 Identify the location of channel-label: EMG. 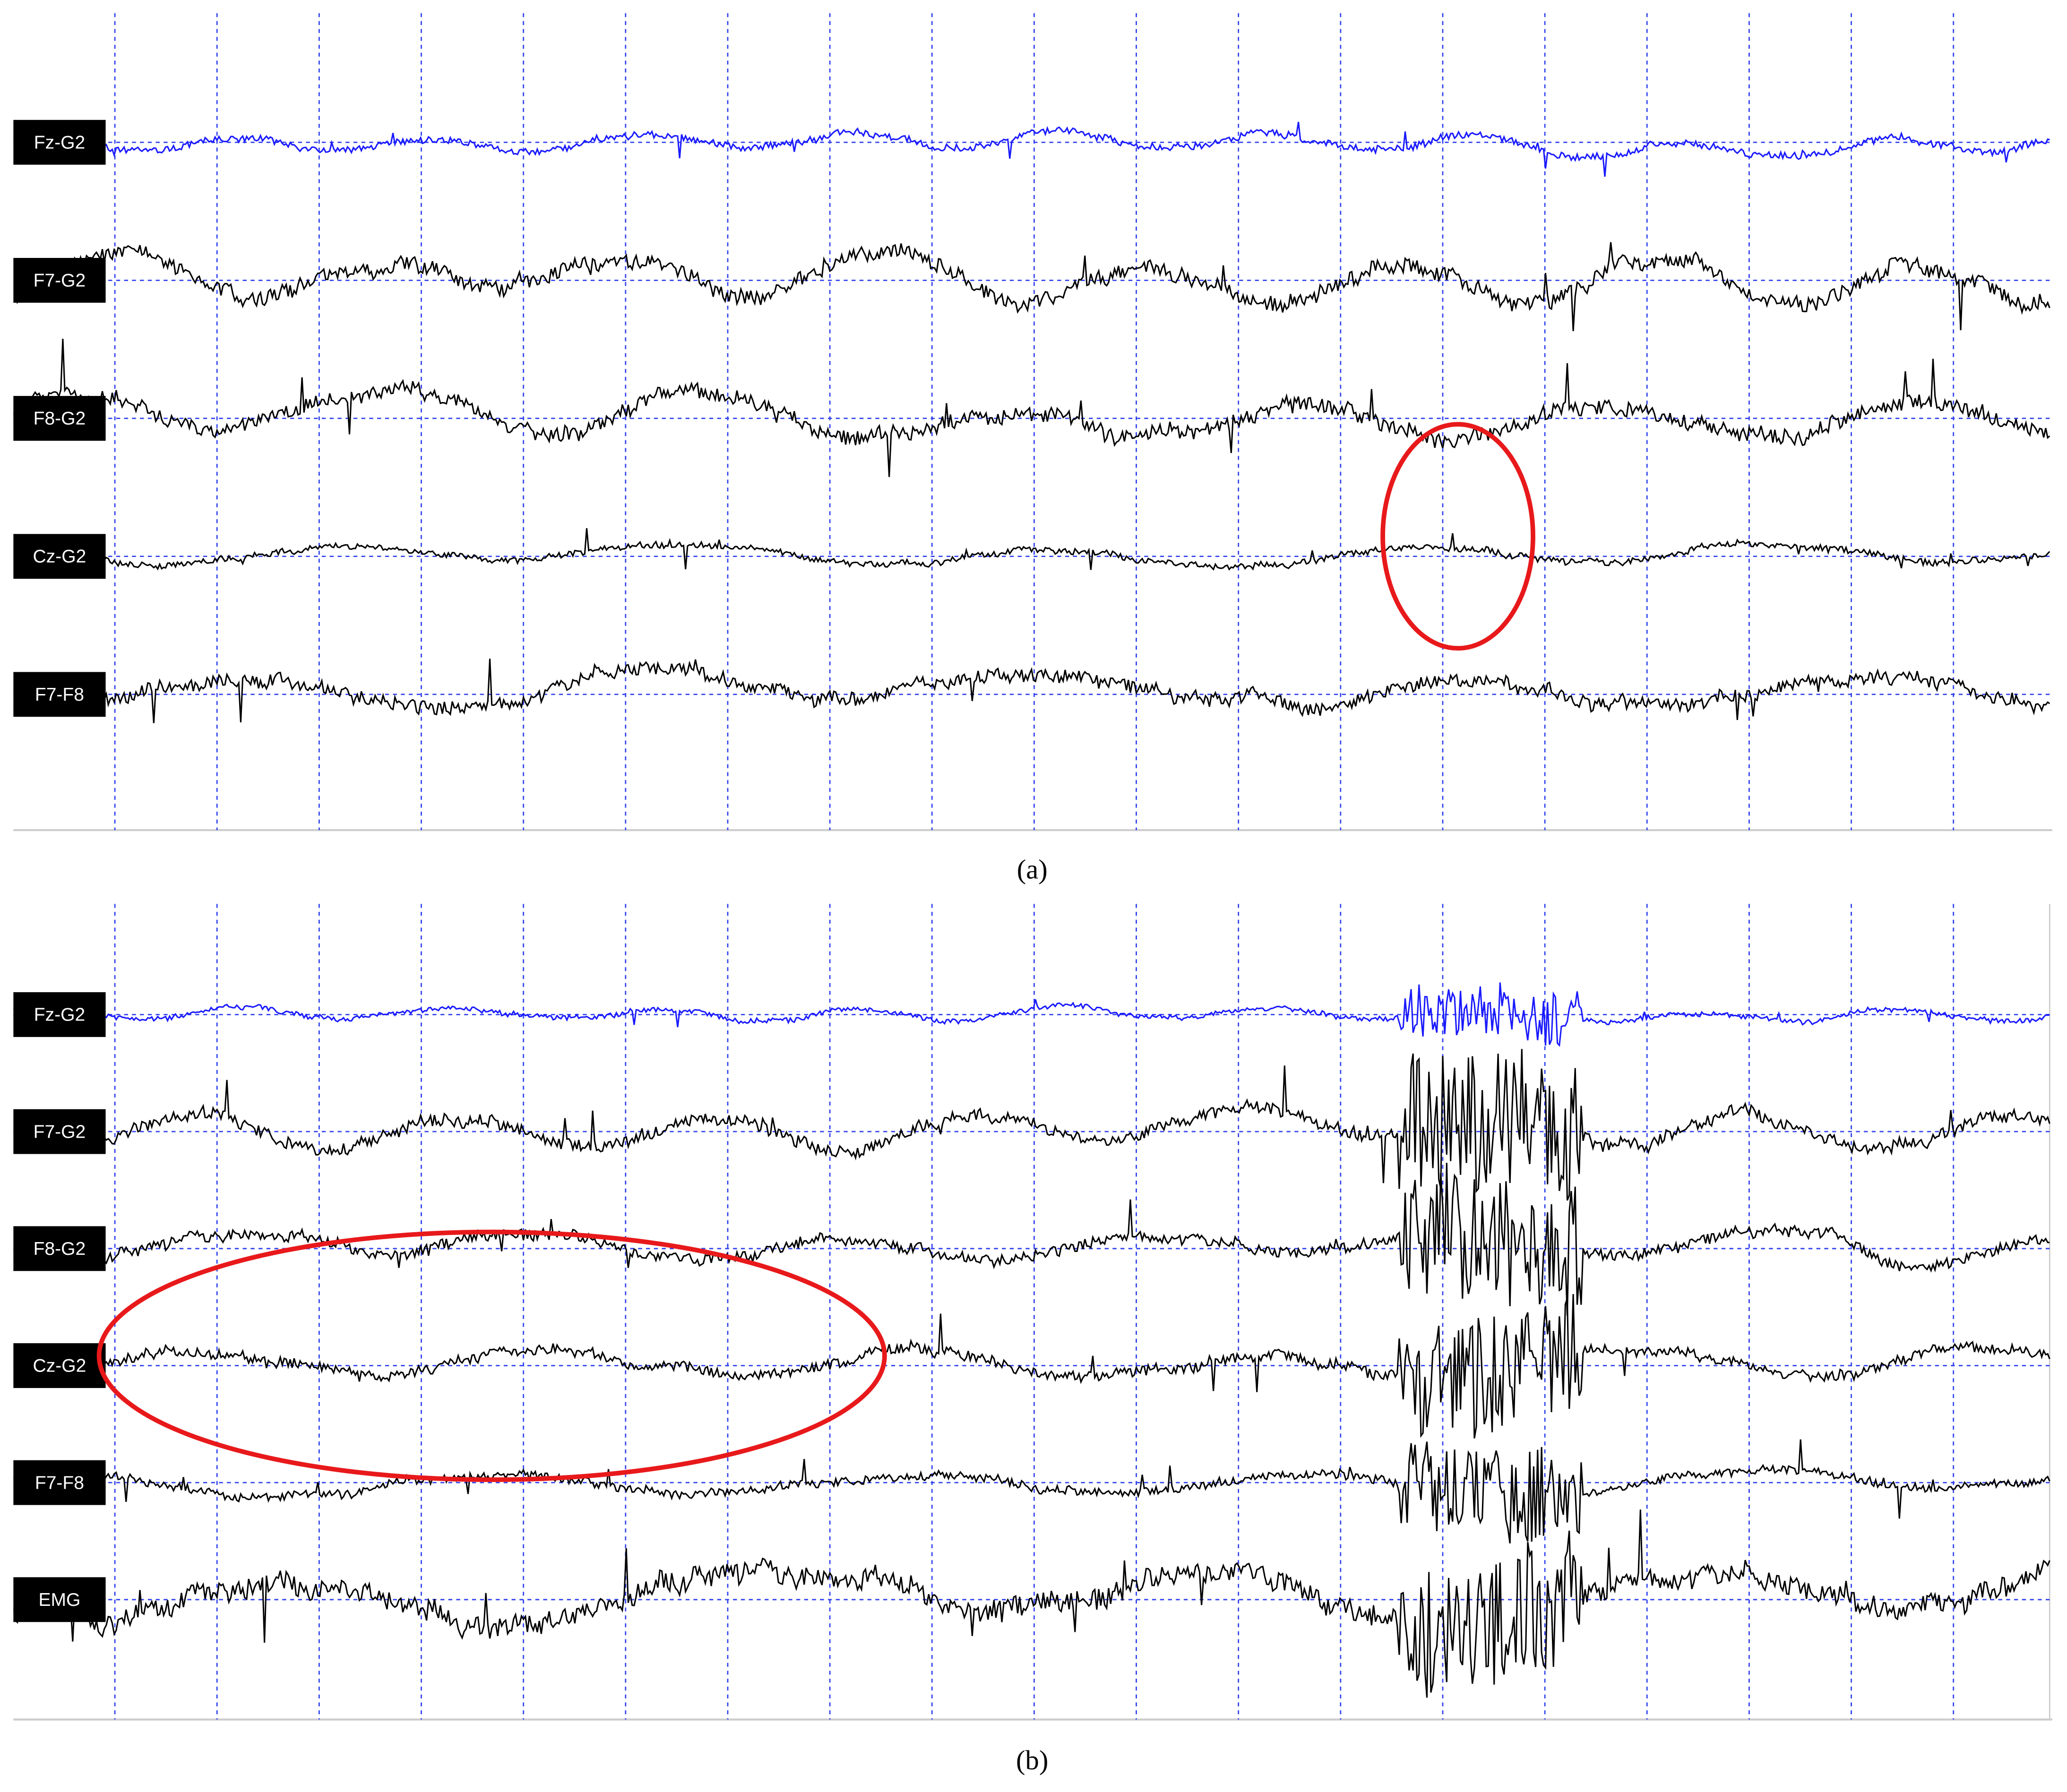
(59, 1600).